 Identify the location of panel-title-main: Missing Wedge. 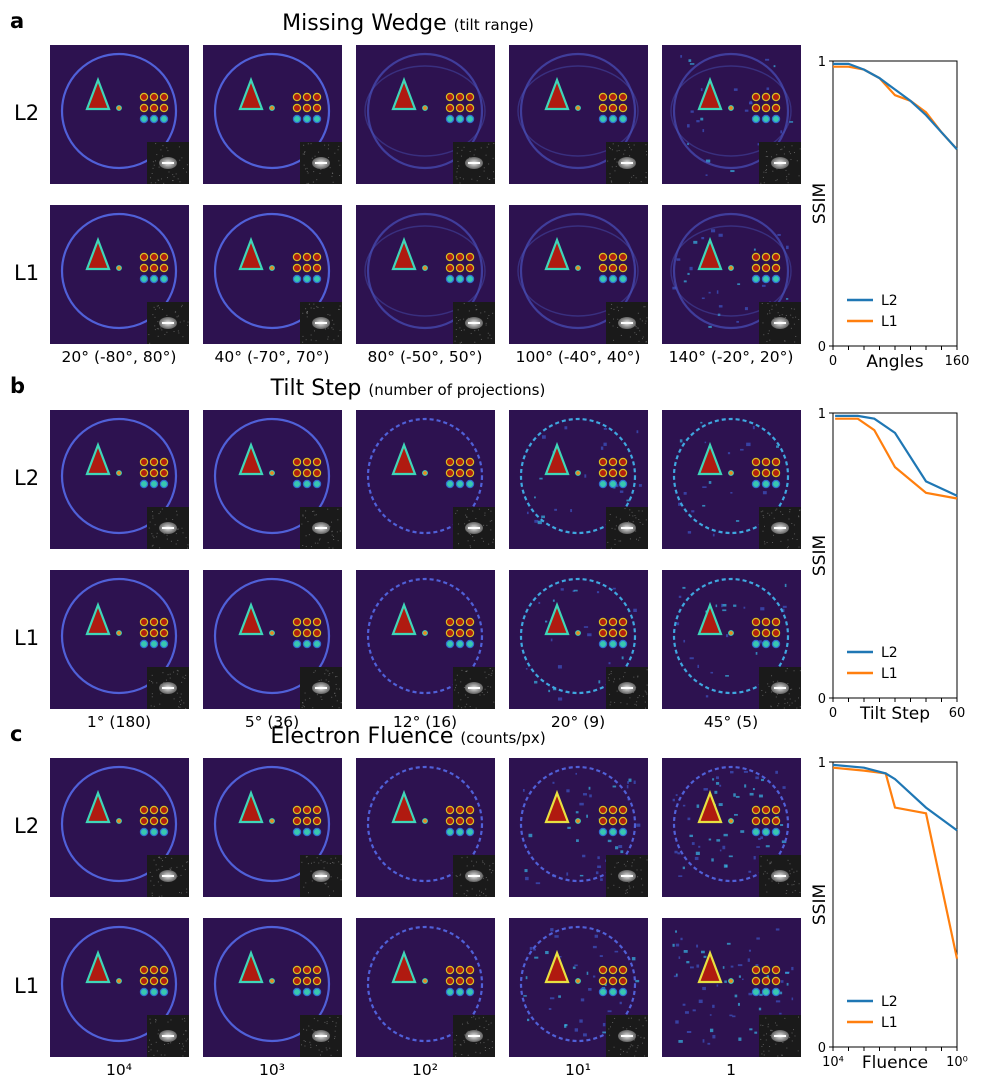
(368, 23).